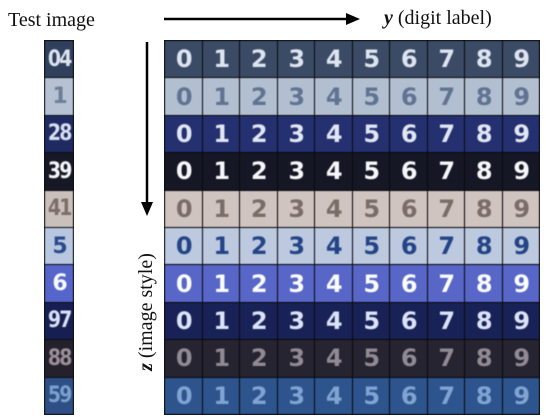  I want to click on test-image-digits: 59, so click(60, 396).